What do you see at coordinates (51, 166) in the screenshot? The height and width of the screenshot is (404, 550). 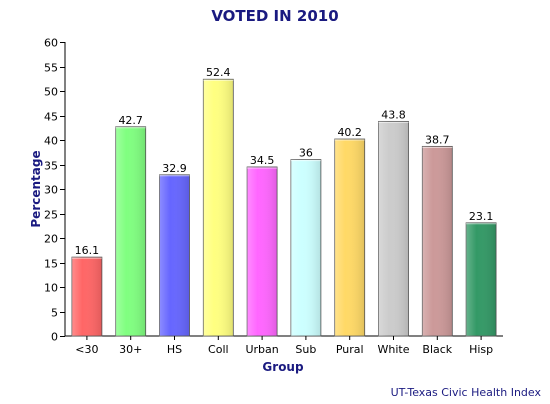 I see `y-tick-label: 35` at bounding box center [51, 166].